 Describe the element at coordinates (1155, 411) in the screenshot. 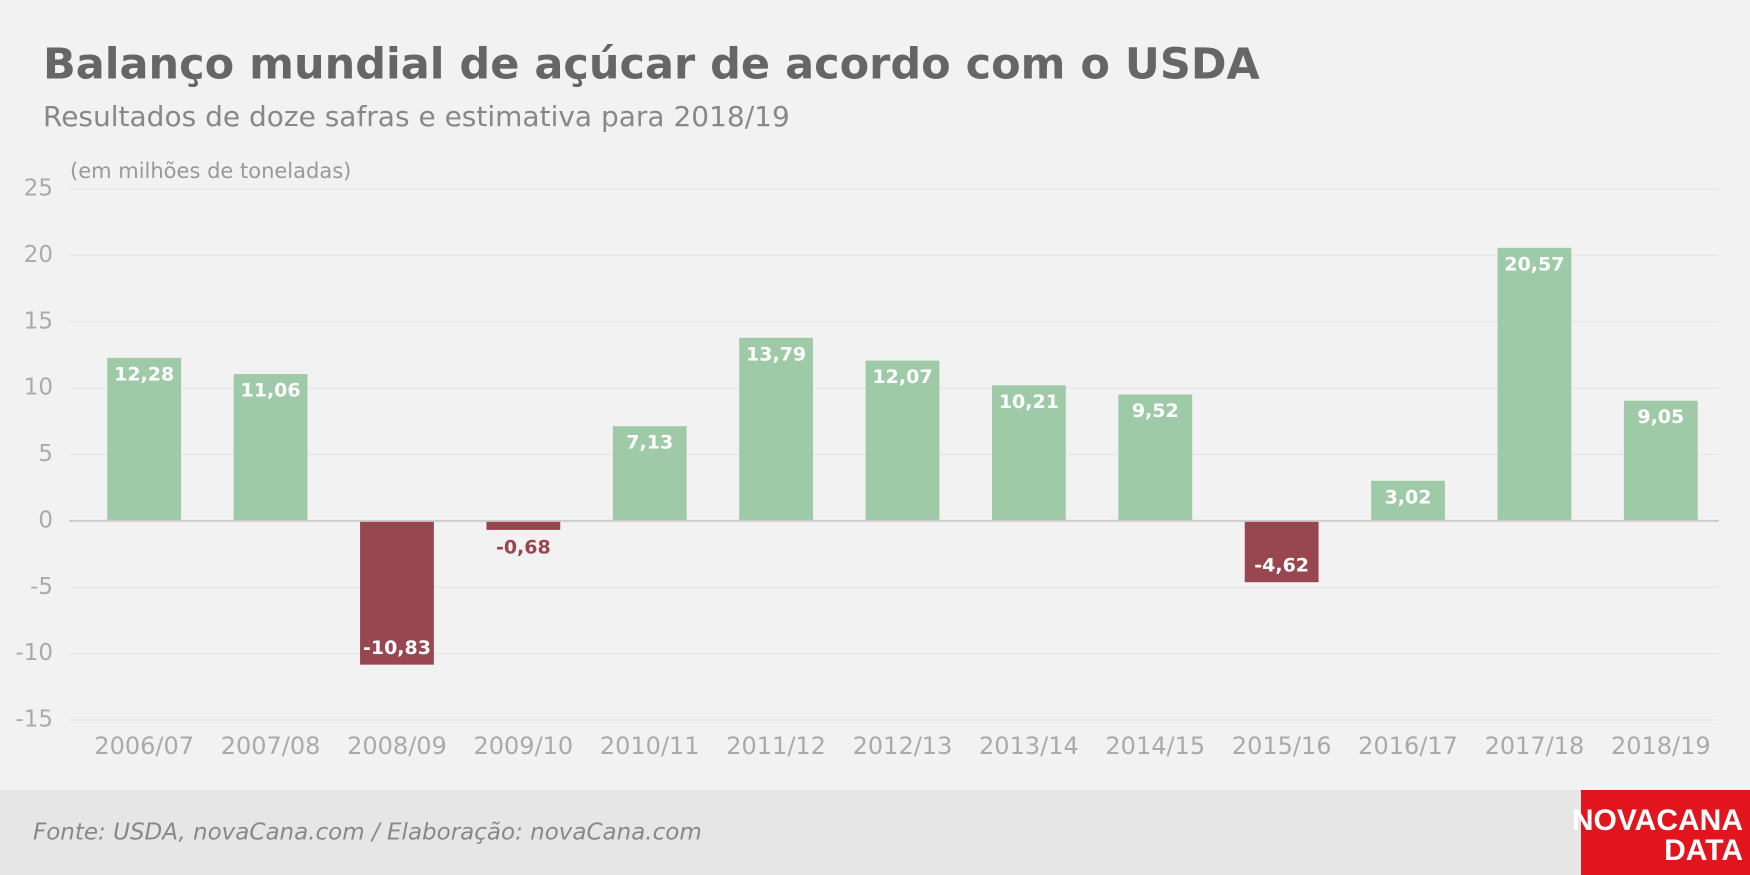

I see `value-label: 9,52` at that location.